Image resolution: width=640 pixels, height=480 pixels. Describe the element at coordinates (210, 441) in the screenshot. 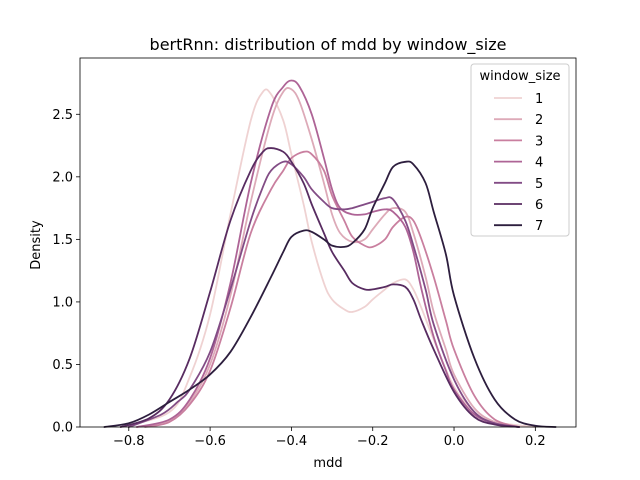

I see `x-tick-label: −0.6` at that location.